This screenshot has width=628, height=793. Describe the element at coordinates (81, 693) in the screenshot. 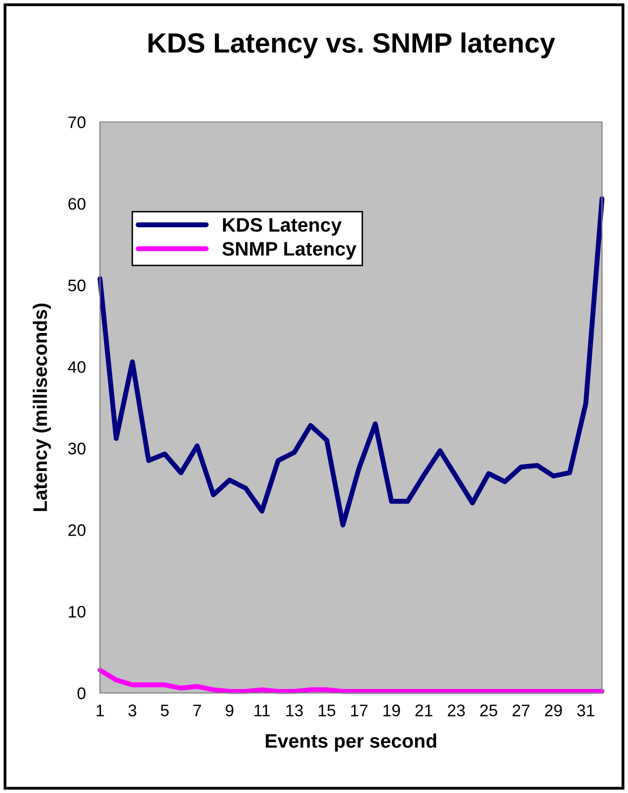

I see `y-tick-label: 0` at that location.